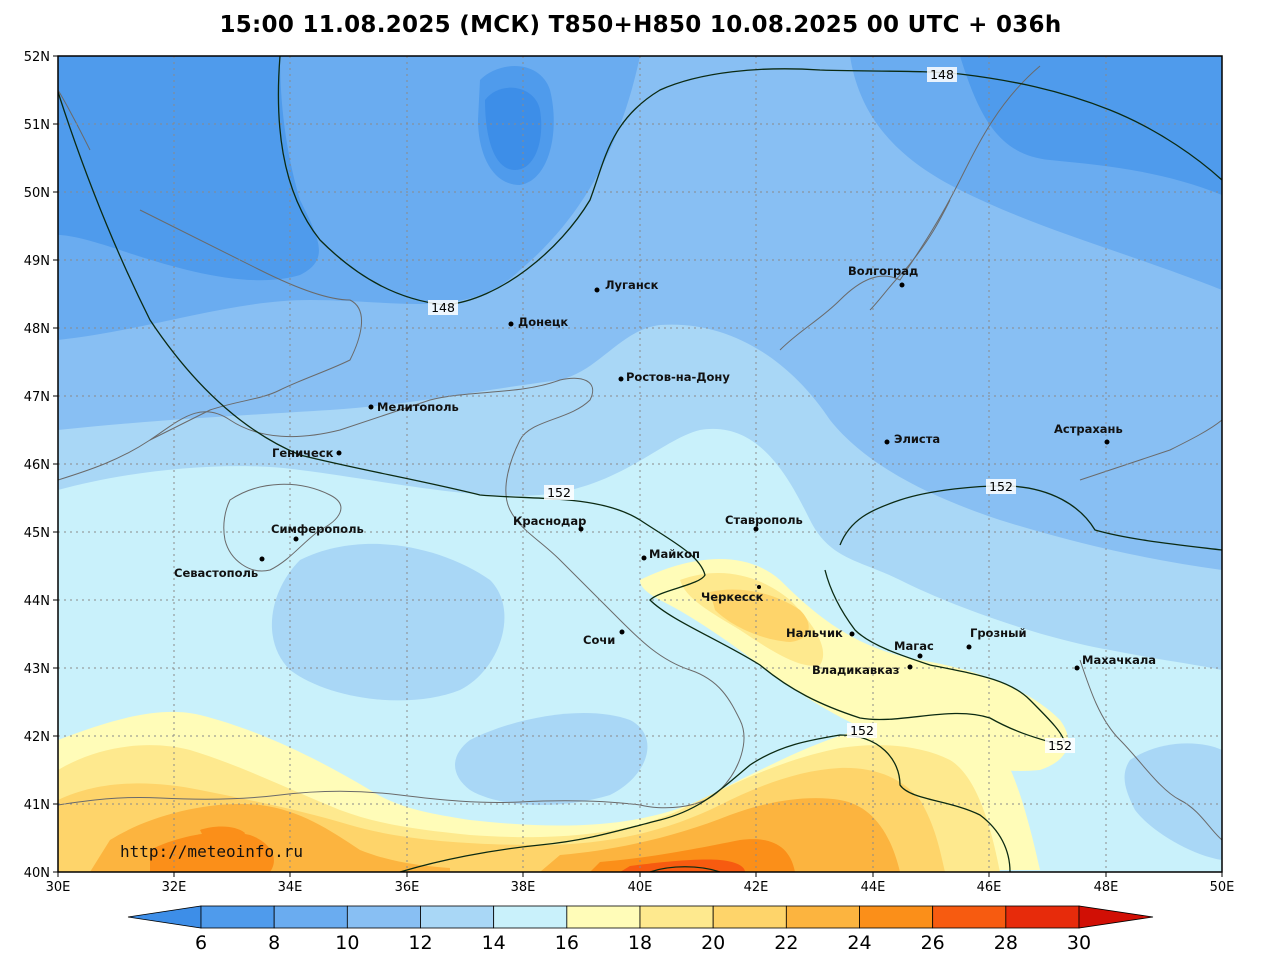 Image resolution: width=1281 pixels, height=963 pixels. What do you see at coordinates (216, 573) in the screenshot?
I see `city-sevastopol: Севастополь` at bounding box center [216, 573].